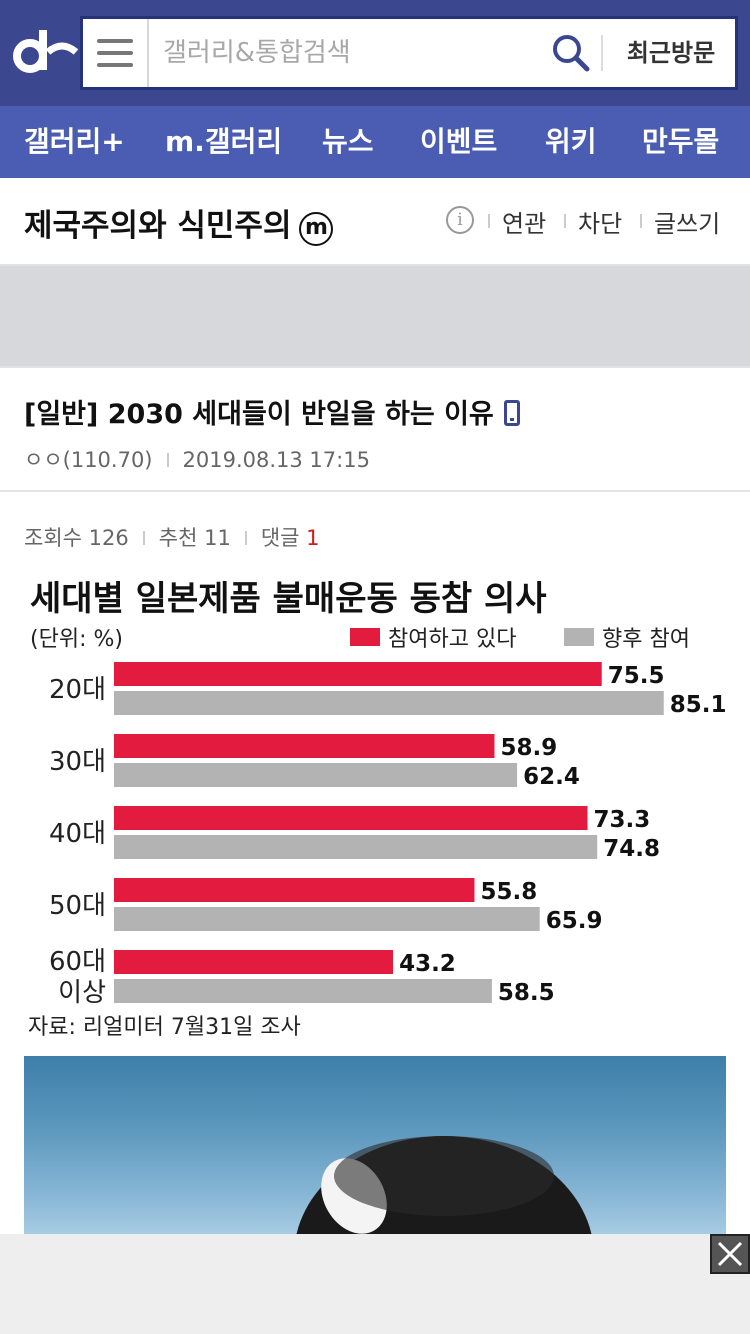 This screenshot has height=1334, width=750. Describe the element at coordinates (687, 224) in the screenshot. I see `write-link: 글쓰기` at that location.